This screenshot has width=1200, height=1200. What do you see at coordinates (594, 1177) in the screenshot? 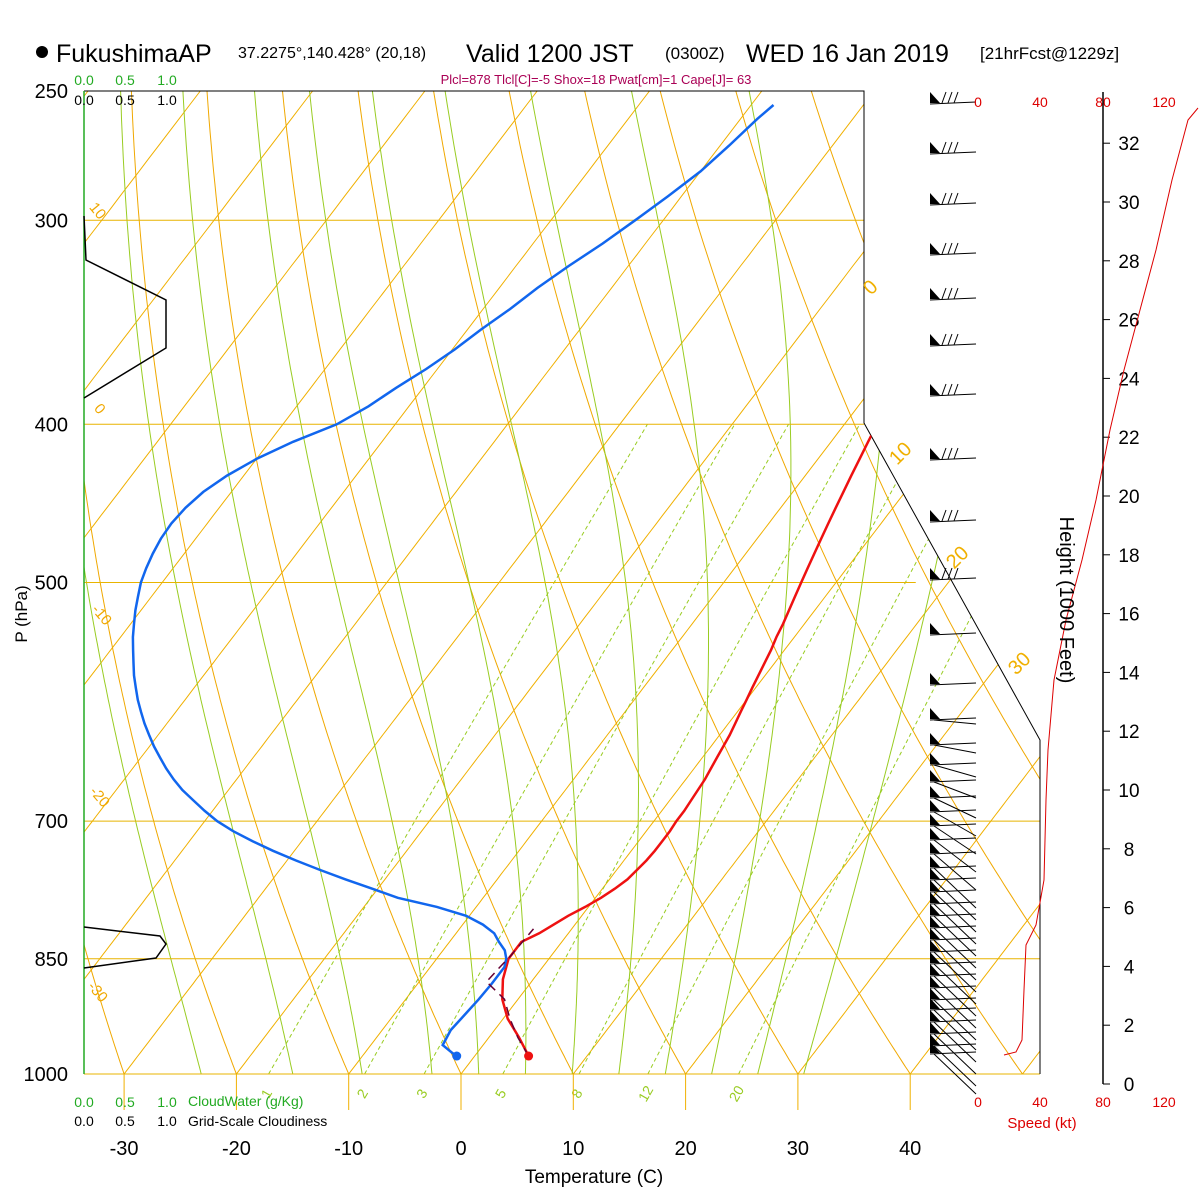
I see `x-axis-title: Temperature (C)` at bounding box center [594, 1177].